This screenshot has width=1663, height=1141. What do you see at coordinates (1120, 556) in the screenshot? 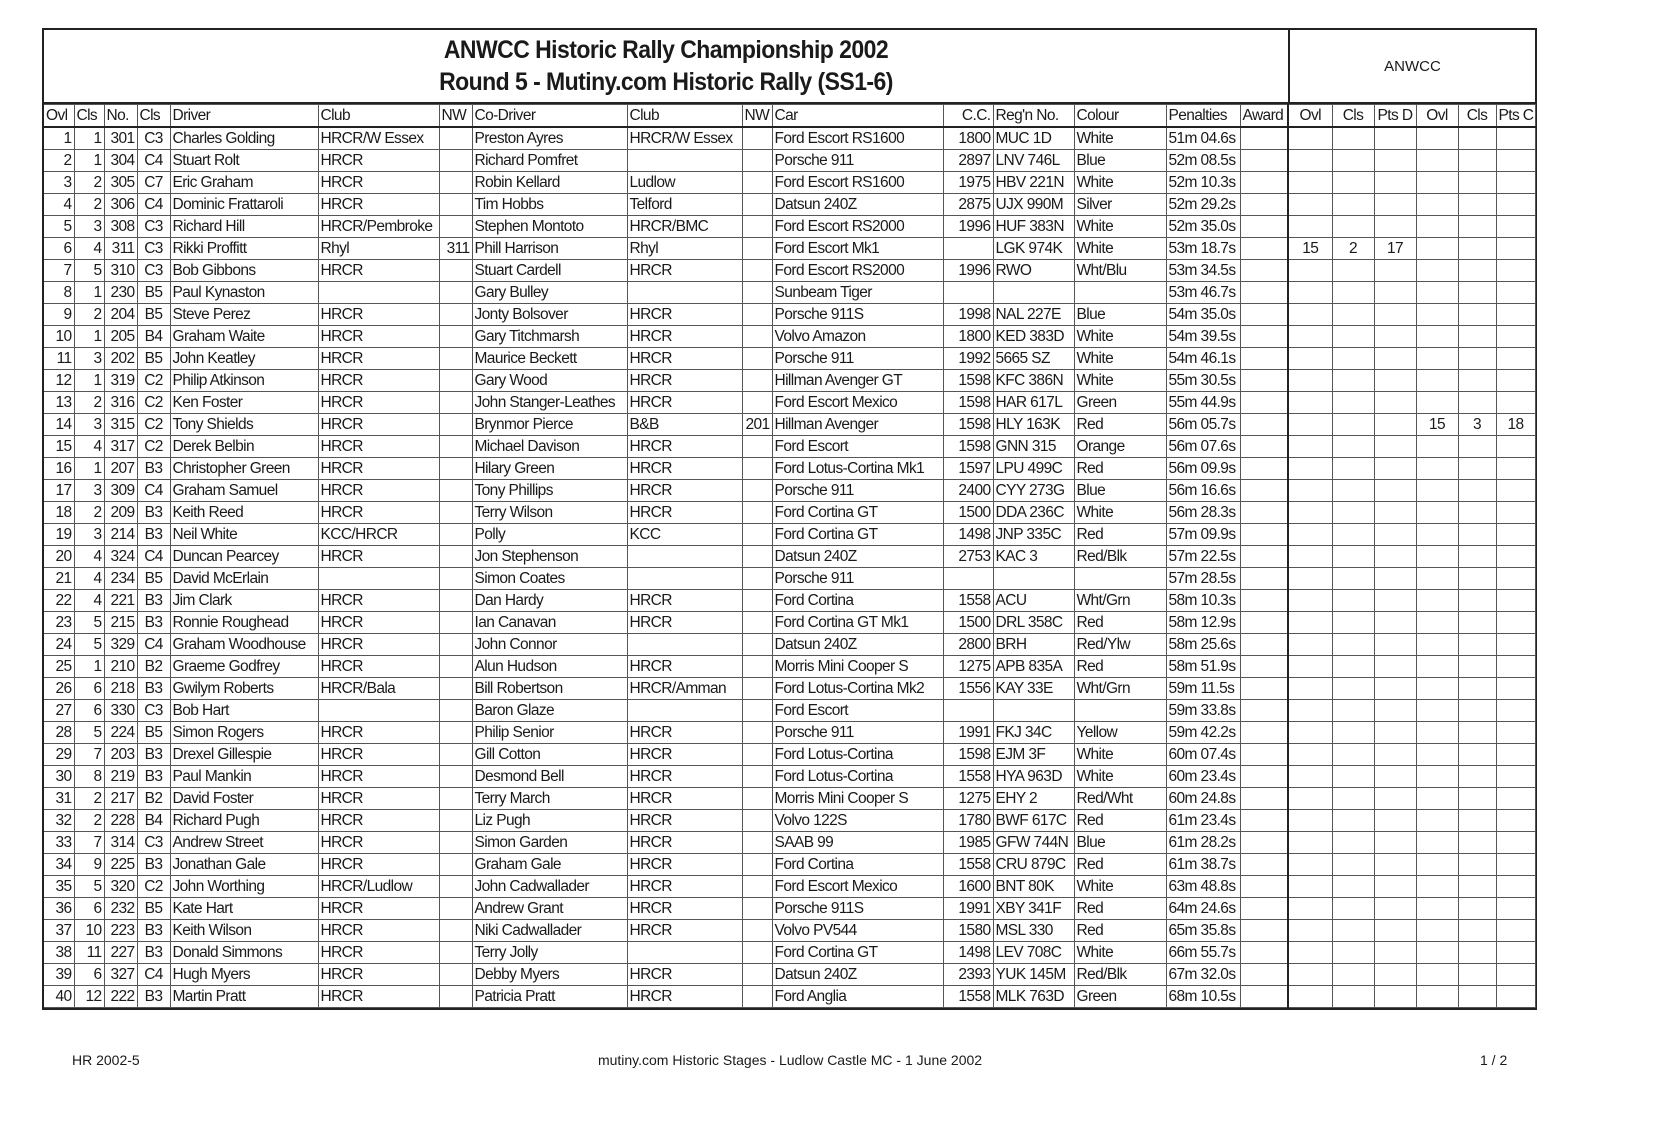
I see `cell-colour: Red/Blk` at bounding box center [1120, 556].